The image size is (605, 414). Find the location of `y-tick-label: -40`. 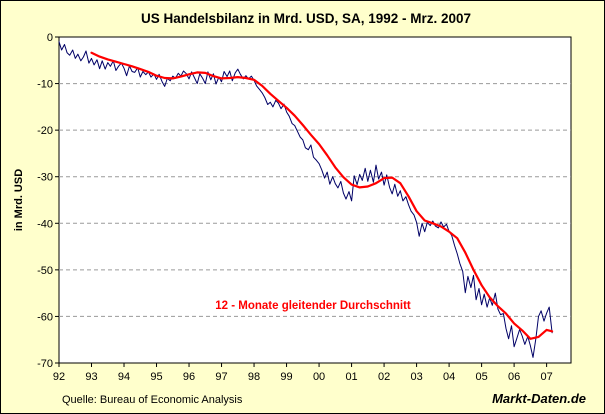

y-tick-label: -40 is located at coordinates (45, 224).